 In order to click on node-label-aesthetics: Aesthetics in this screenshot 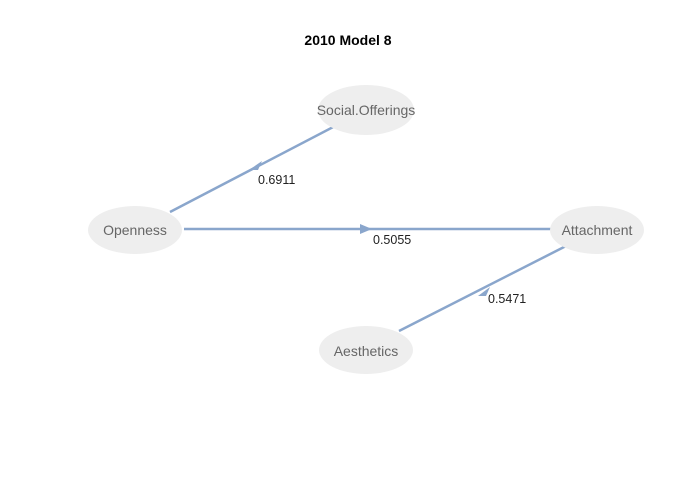, I will do `click(366, 351)`.